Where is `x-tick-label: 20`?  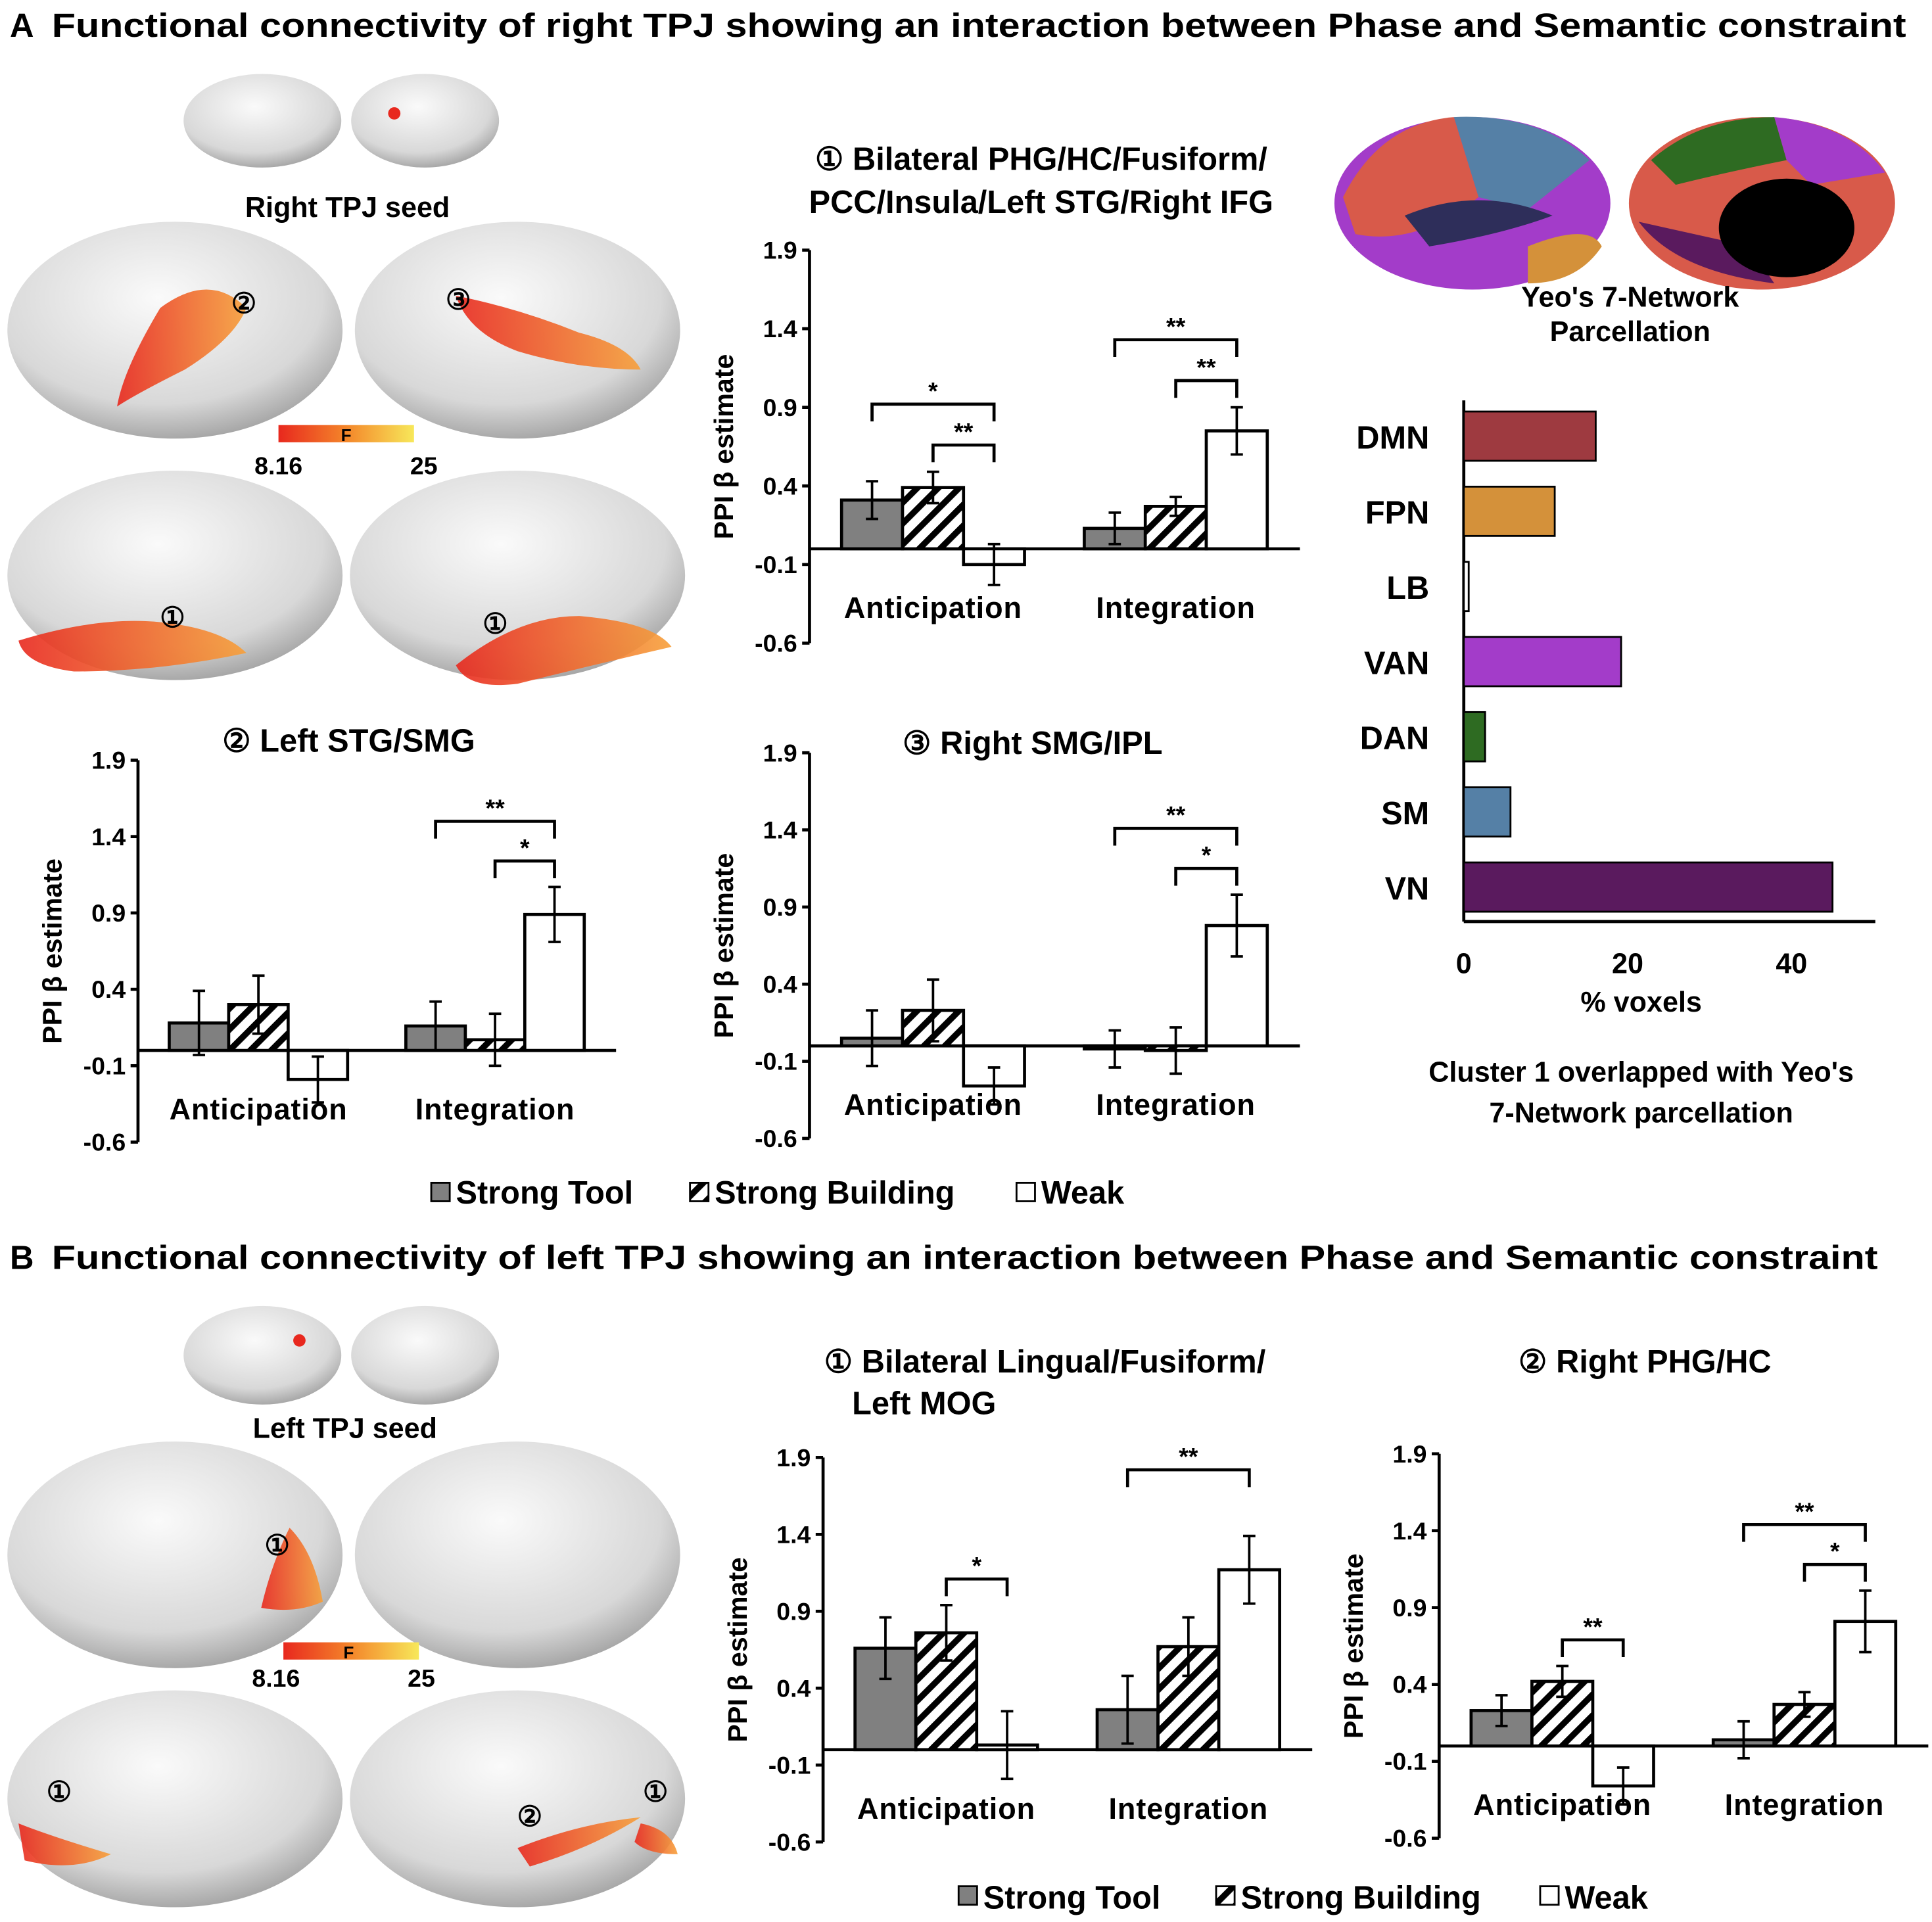 x-tick-label: 20 is located at coordinates (1628, 965).